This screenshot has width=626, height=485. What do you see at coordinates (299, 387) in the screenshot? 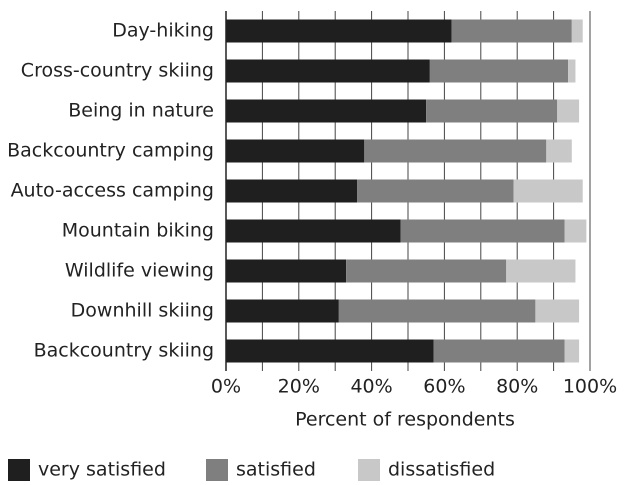
I see `x-tick-label: 20%` at bounding box center [299, 387].